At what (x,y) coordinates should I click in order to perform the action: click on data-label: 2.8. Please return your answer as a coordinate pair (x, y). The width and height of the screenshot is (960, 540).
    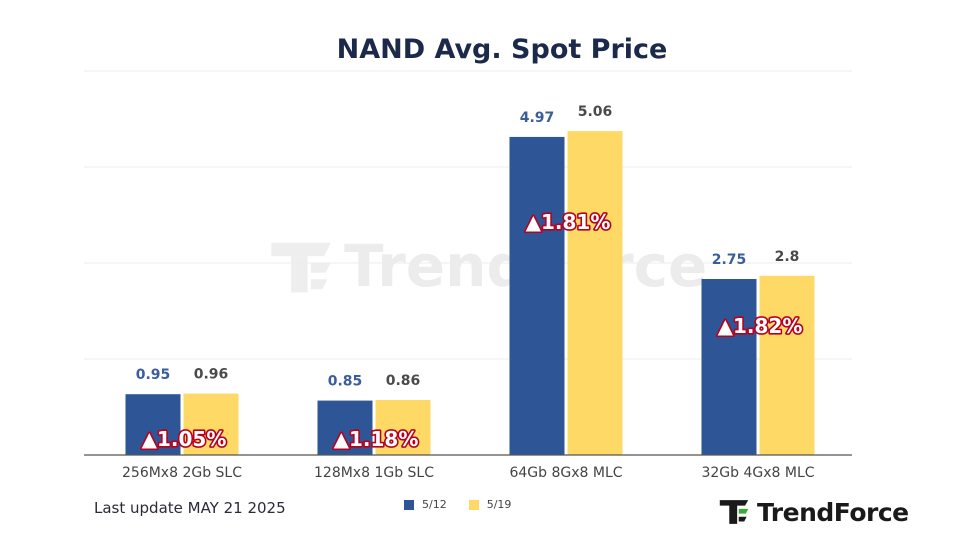
    Looking at the image, I should click on (787, 257).